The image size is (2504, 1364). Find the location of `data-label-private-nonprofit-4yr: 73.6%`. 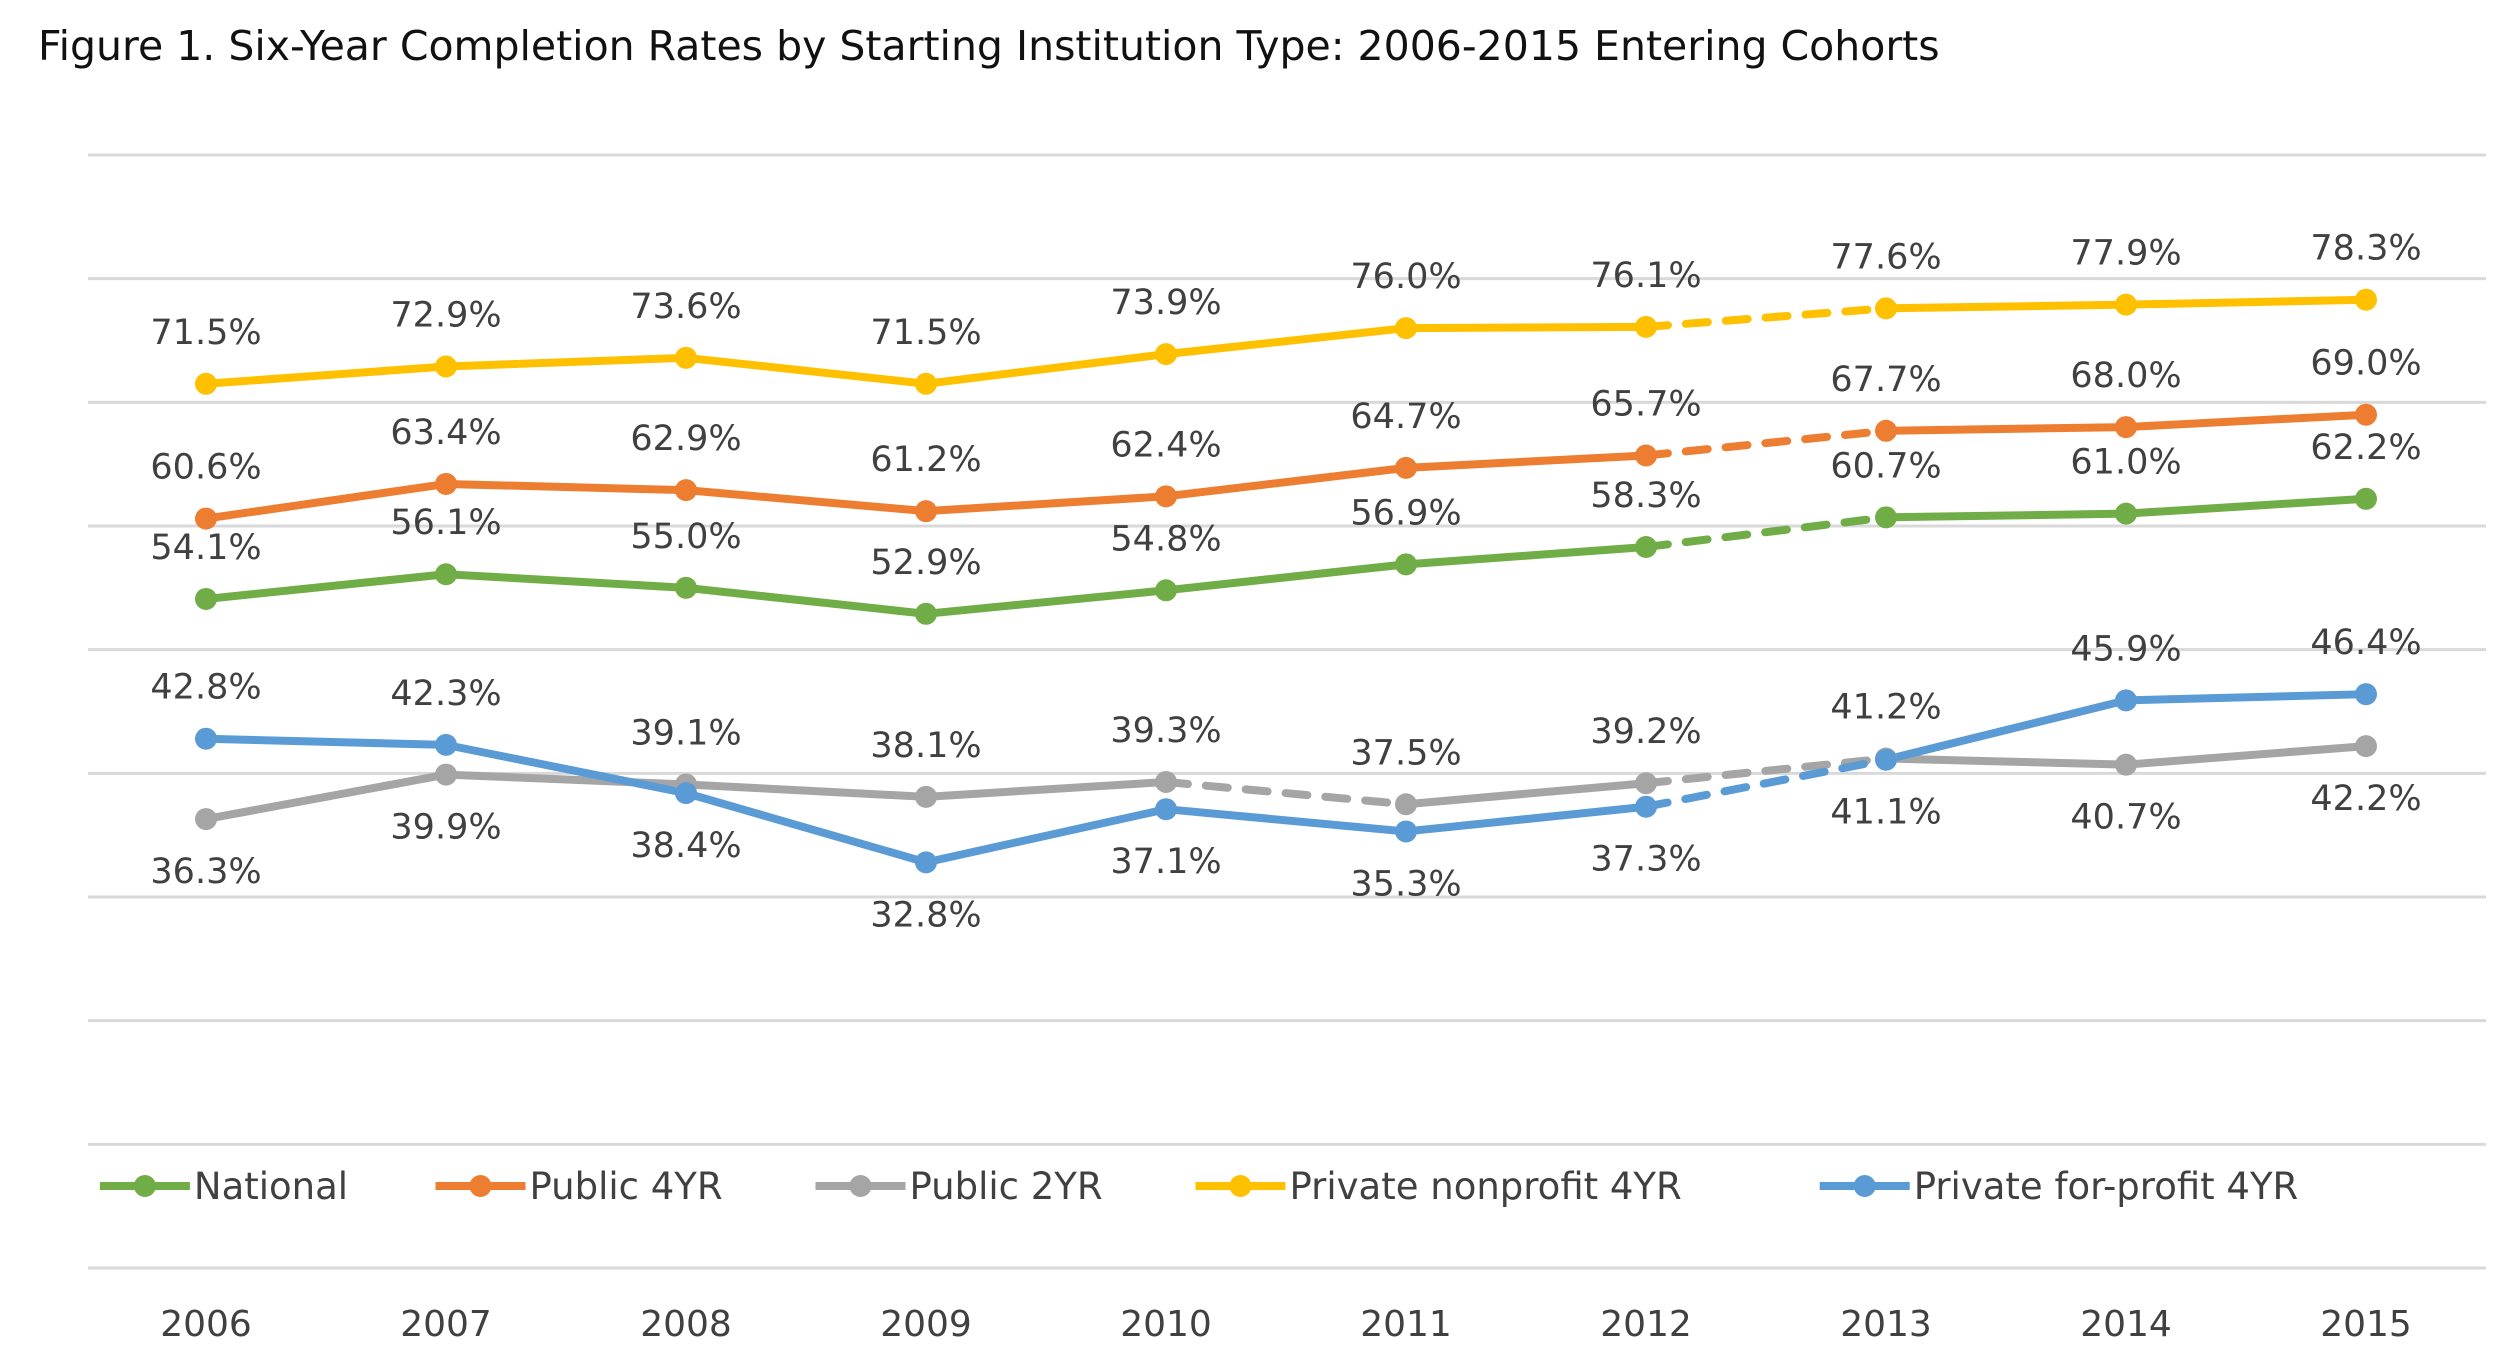

data-label-private-nonprofit-4yr: 73.6% is located at coordinates (685, 307).